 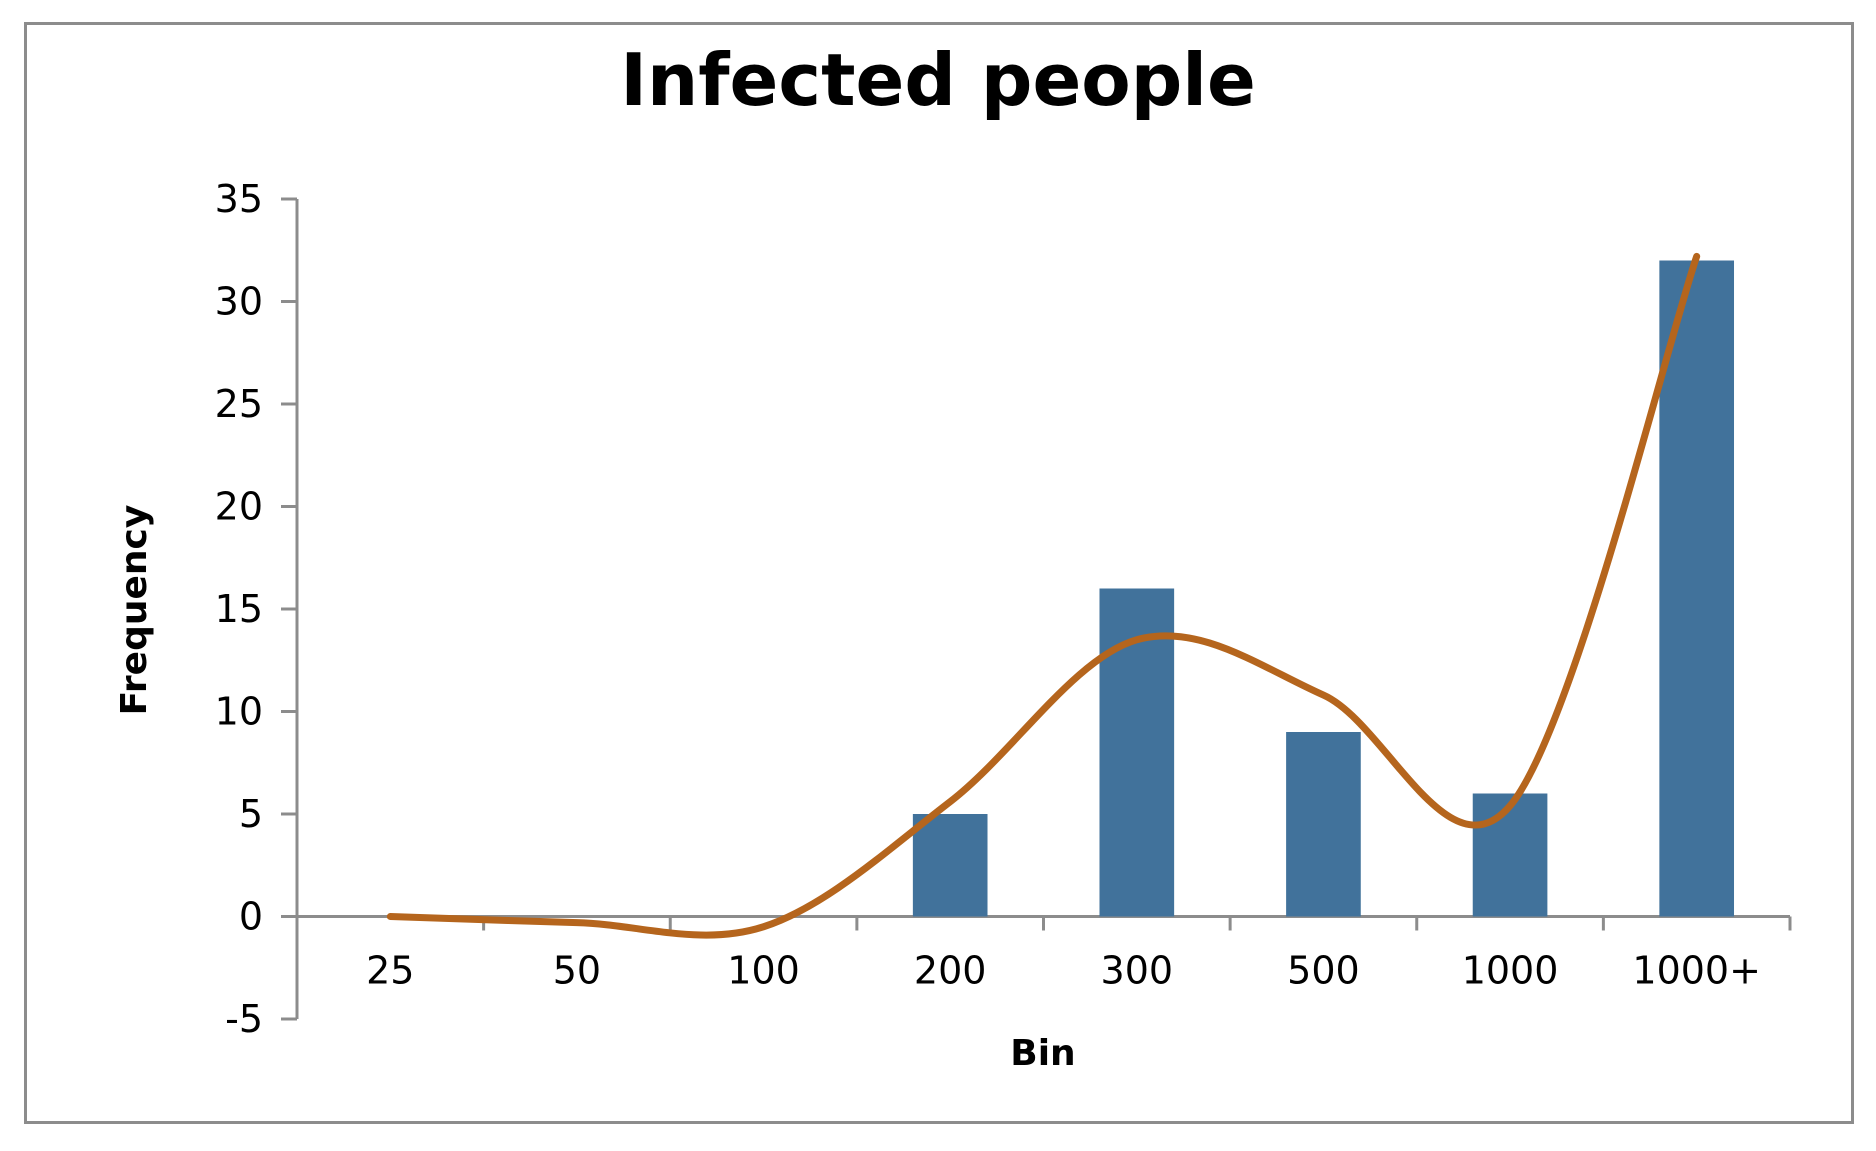 What do you see at coordinates (1696, 971) in the screenshot?
I see `x-tick-label: 1000+` at bounding box center [1696, 971].